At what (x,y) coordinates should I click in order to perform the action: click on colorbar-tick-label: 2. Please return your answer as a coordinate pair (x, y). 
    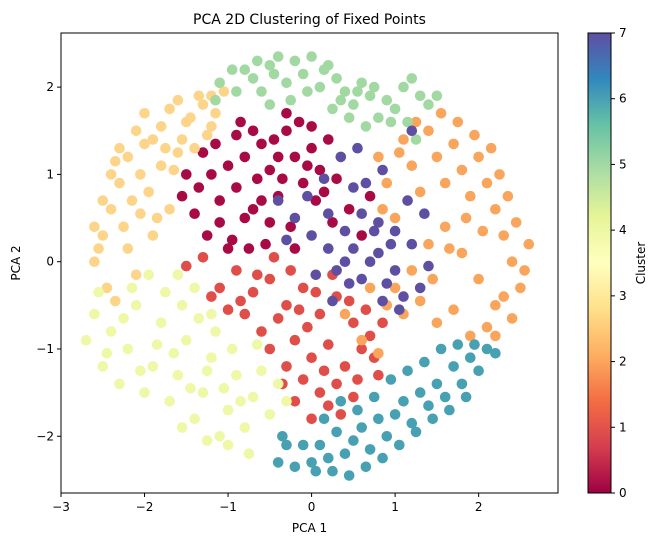
    Looking at the image, I should click on (623, 362).